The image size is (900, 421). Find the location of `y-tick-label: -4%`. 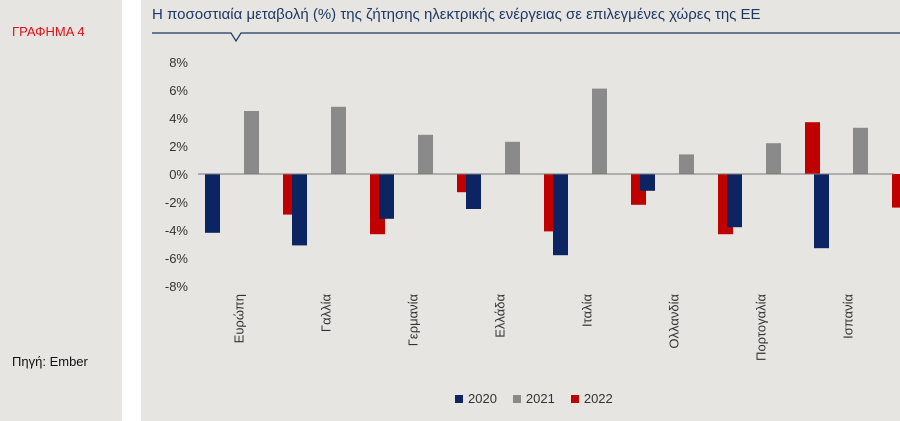

y-tick-label: -4% is located at coordinates (177, 230).